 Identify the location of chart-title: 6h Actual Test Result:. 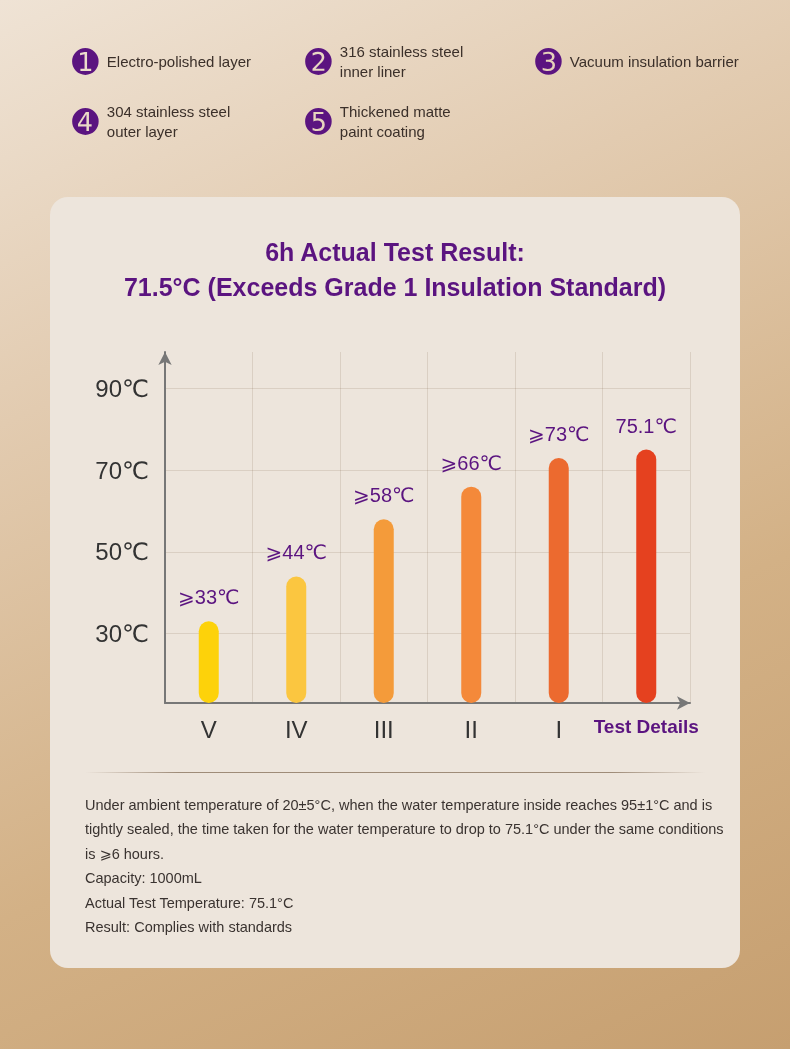
(395, 251).